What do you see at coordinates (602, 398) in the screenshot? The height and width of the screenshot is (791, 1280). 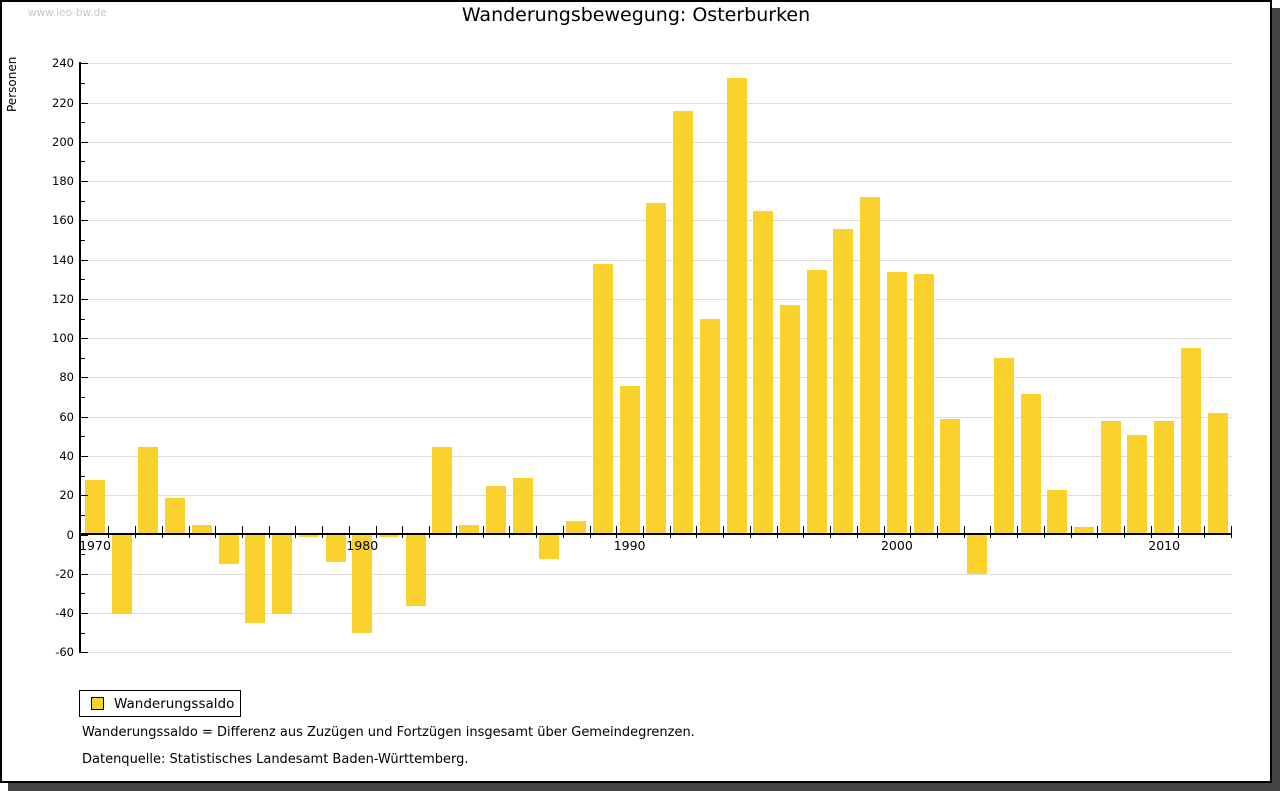 I see `bar-1989` at bounding box center [602, 398].